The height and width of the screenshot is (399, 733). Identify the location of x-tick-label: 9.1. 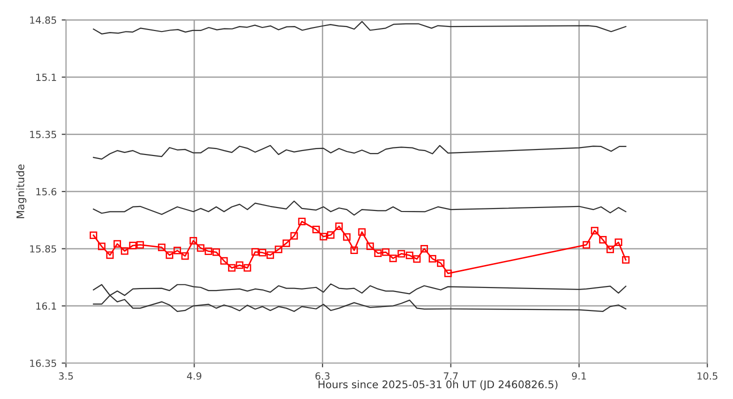
(579, 376).